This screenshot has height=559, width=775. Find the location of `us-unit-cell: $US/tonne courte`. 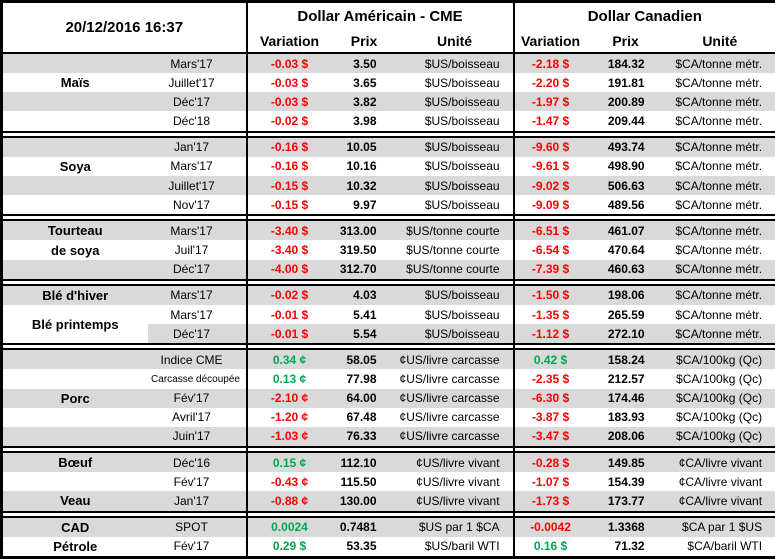

us-unit-cell: $US/tonne courte is located at coordinates (455, 230).